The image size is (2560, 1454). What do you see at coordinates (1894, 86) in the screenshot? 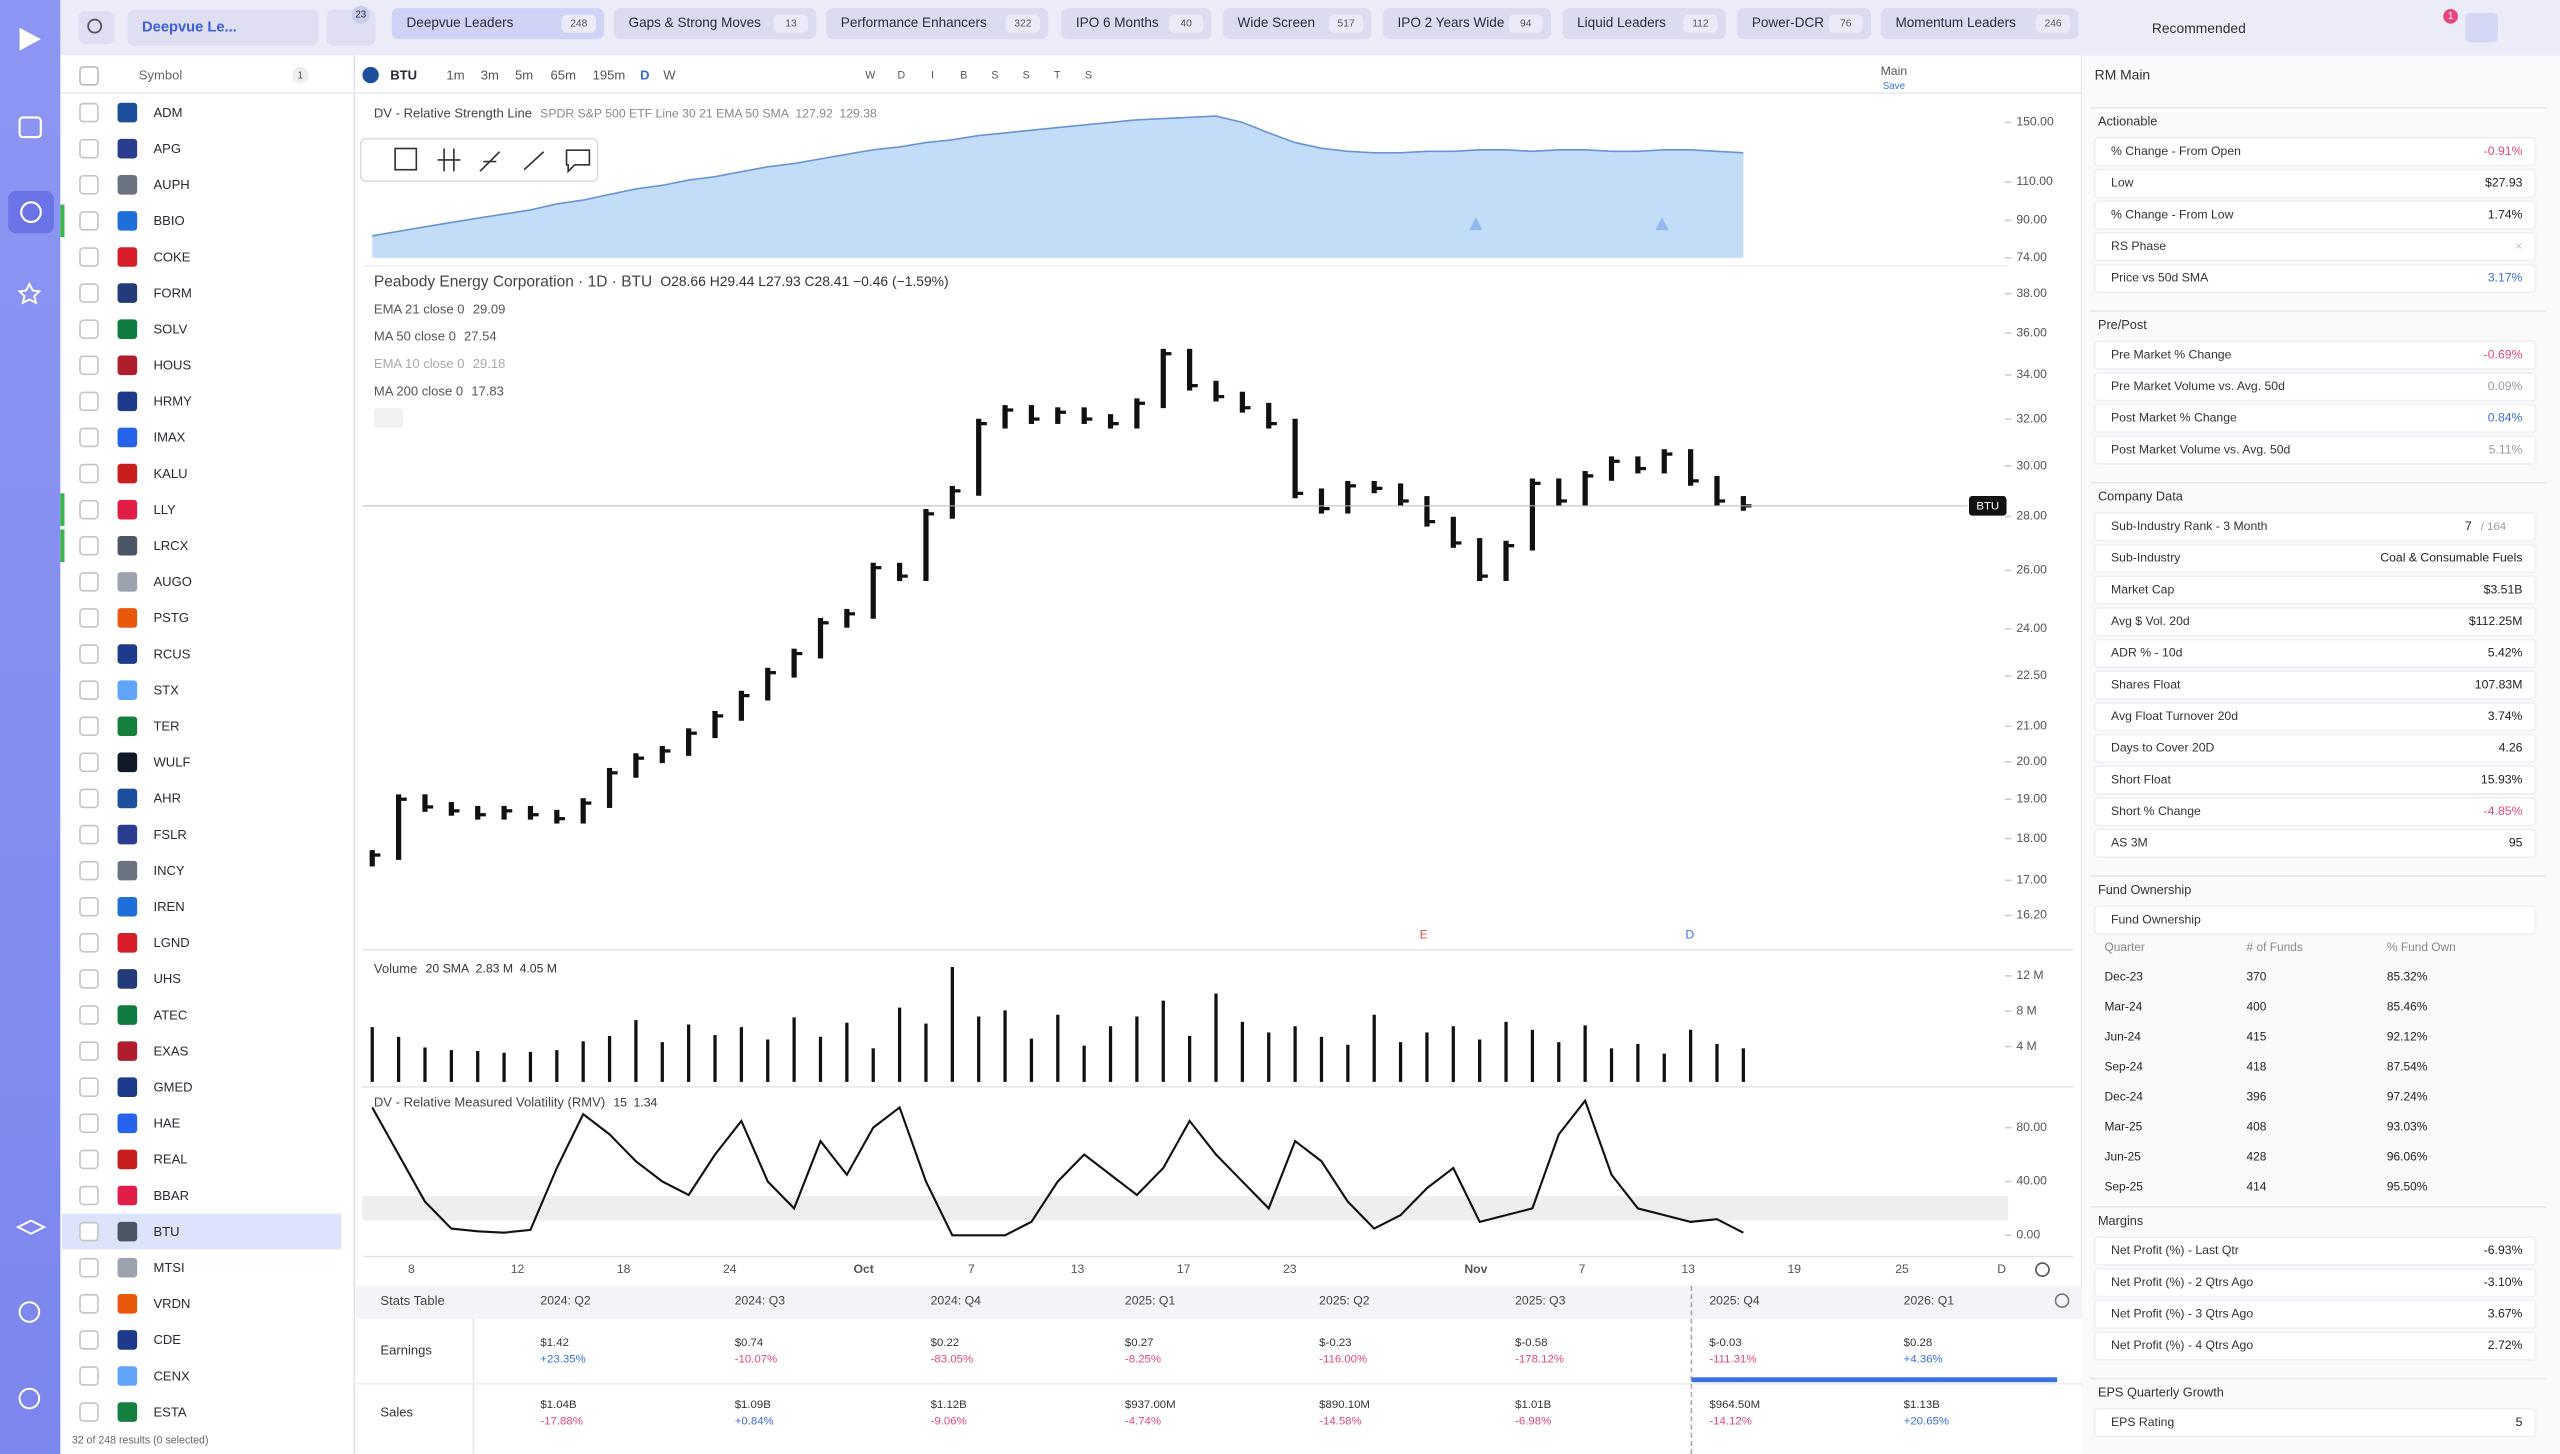
I see `layout-save: Save` at bounding box center [1894, 86].